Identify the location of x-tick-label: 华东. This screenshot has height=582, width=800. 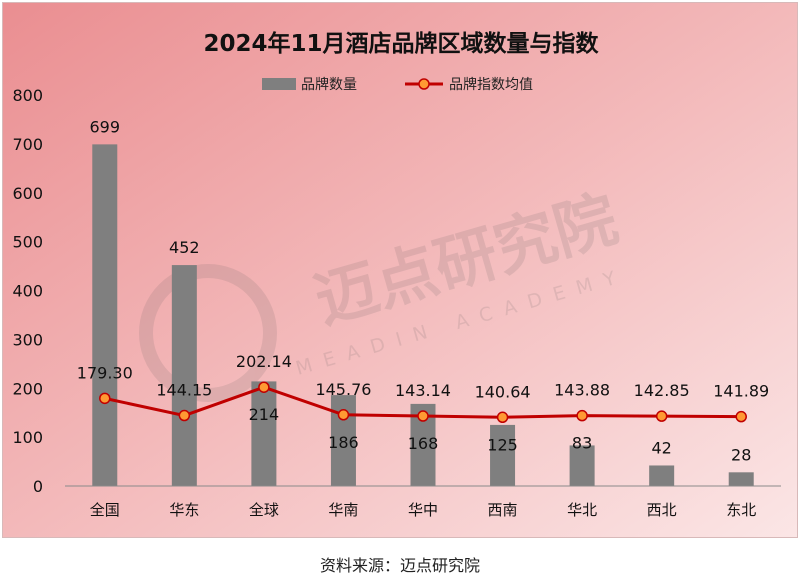
(184, 510).